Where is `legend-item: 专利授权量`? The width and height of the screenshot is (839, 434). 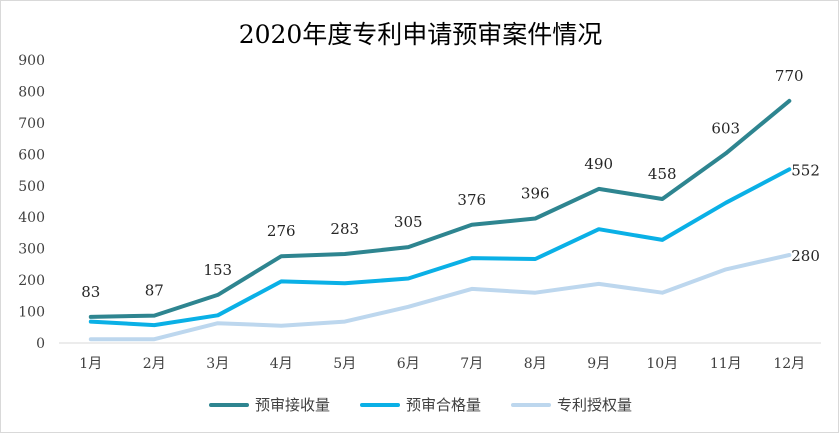
legend-item: 专利授权量 is located at coordinates (571, 404).